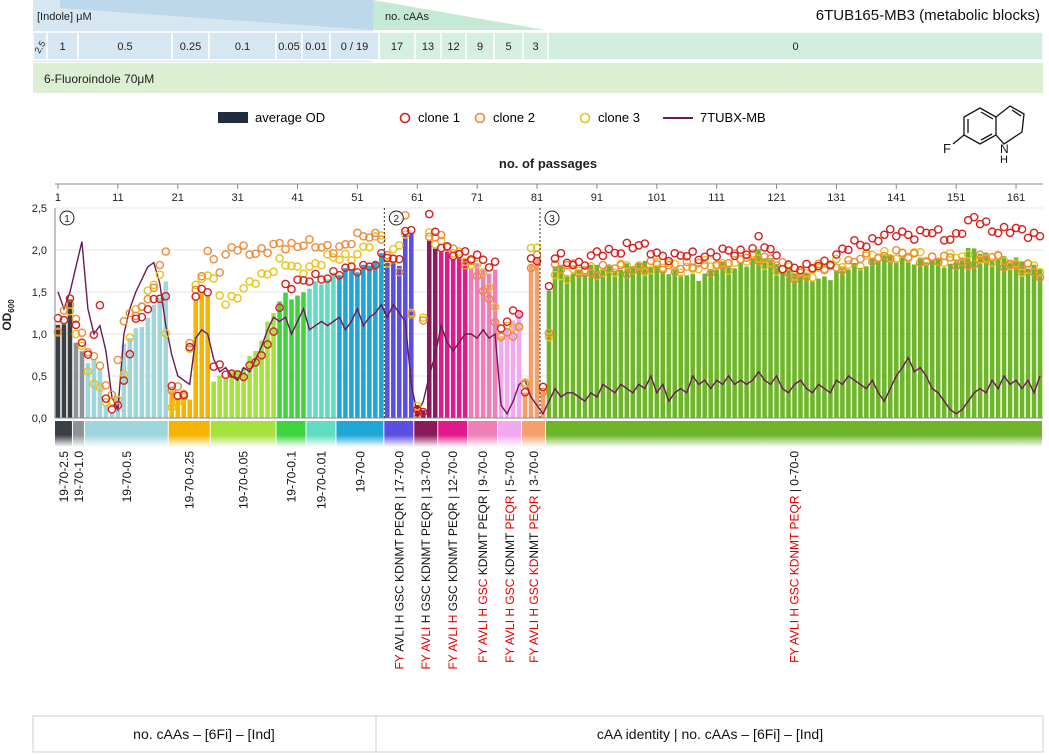 This screenshot has height=755, width=1049. What do you see at coordinates (896, 198) in the screenshot?
I see `x-tick-label: 141` at bounding box center [896, 198].